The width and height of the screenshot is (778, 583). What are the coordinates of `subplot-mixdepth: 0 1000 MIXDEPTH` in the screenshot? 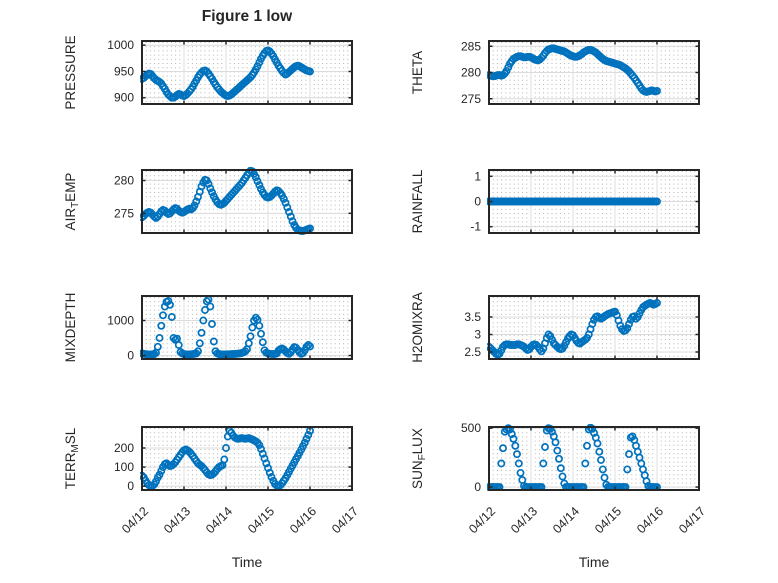 It's located at (208, 328).